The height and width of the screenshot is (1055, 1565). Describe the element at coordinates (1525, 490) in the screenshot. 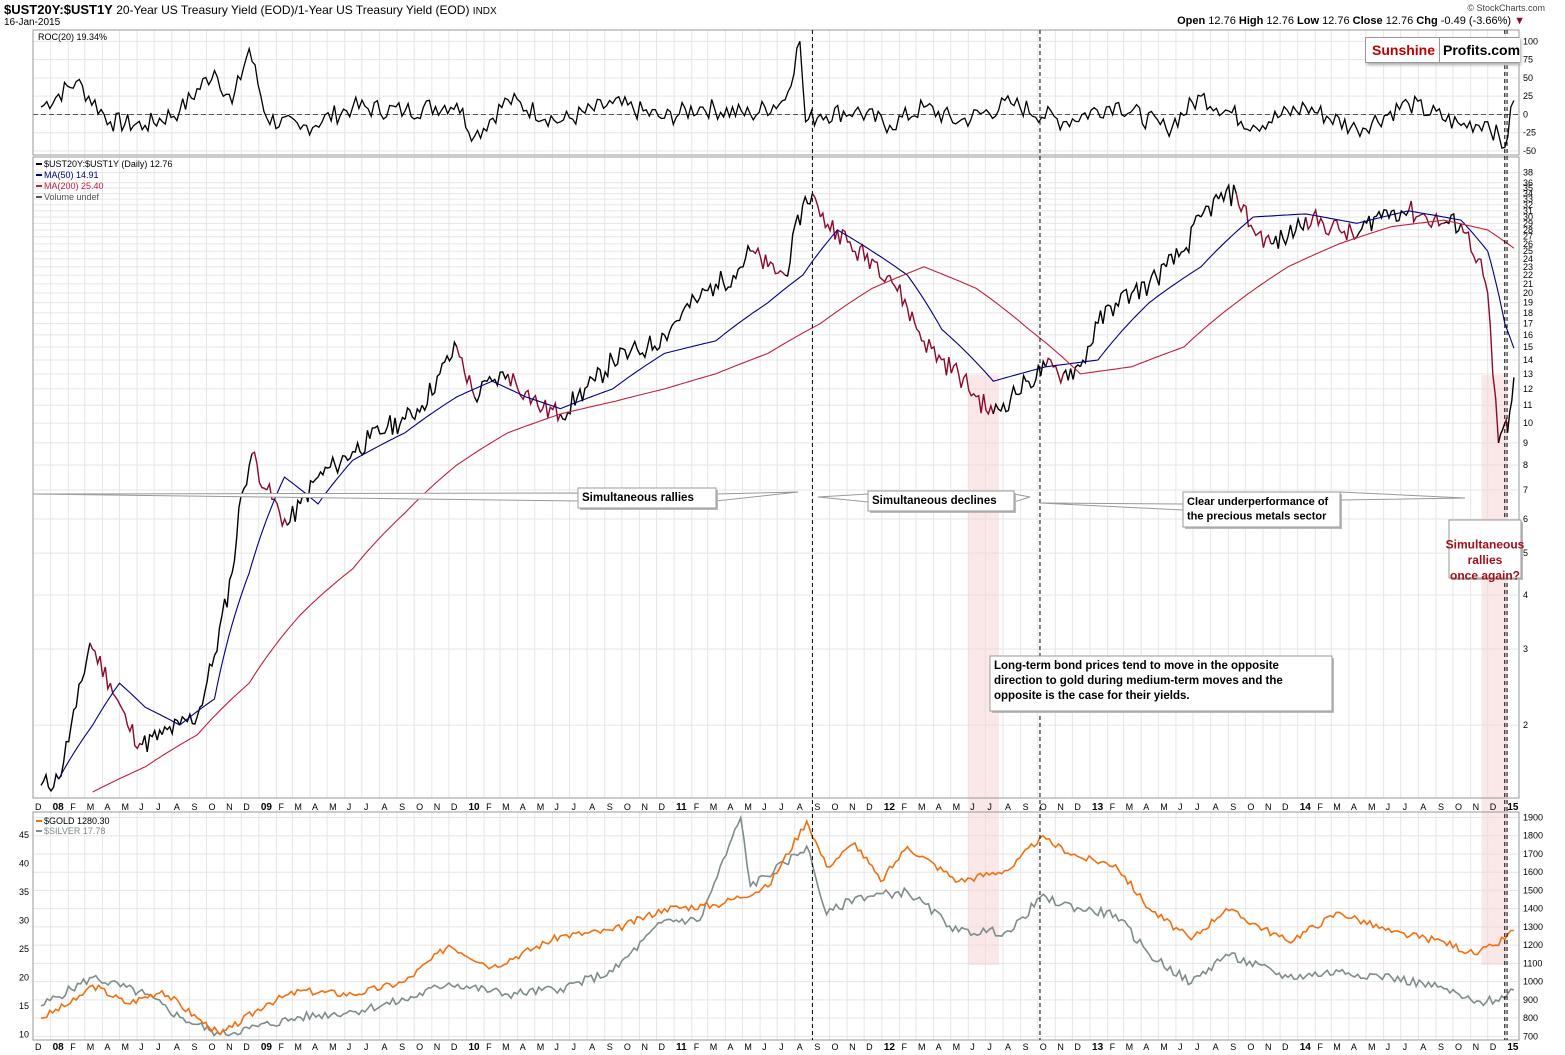

I see `ratio-tick-label: 7` at that location.